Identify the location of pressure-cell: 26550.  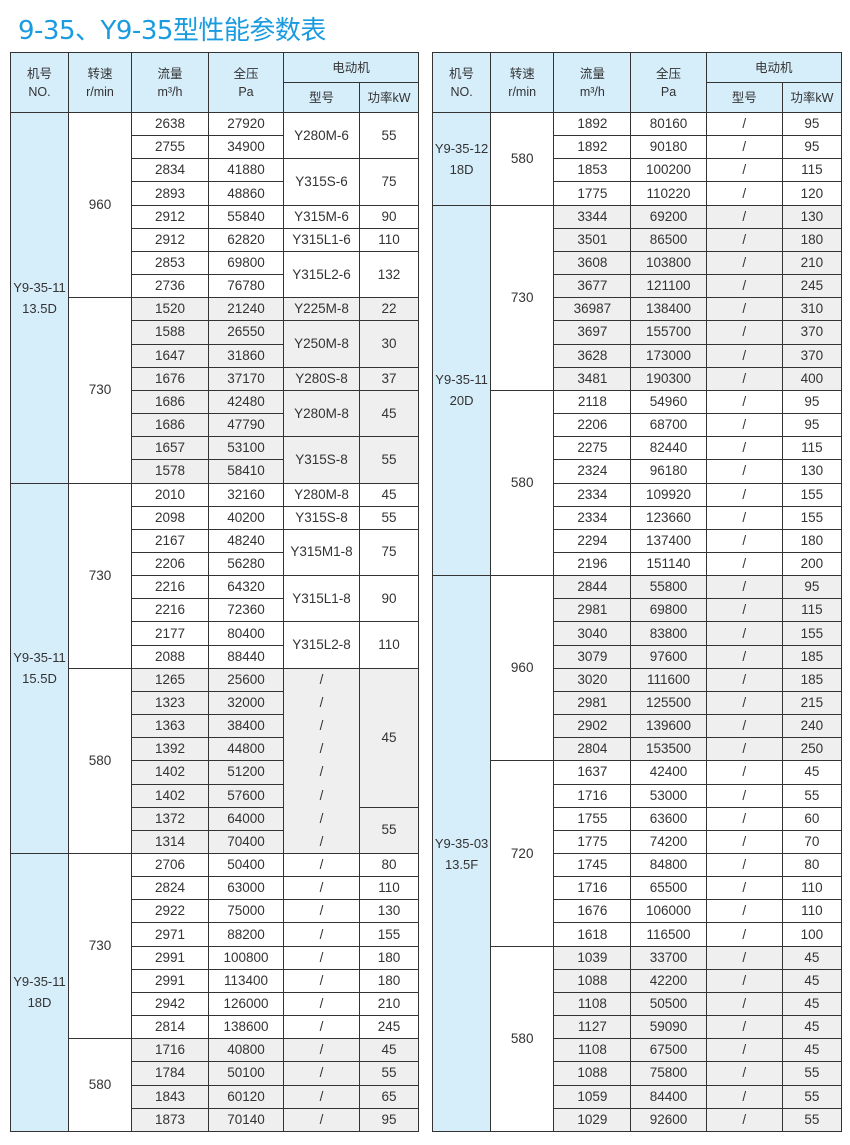
(246, 332).